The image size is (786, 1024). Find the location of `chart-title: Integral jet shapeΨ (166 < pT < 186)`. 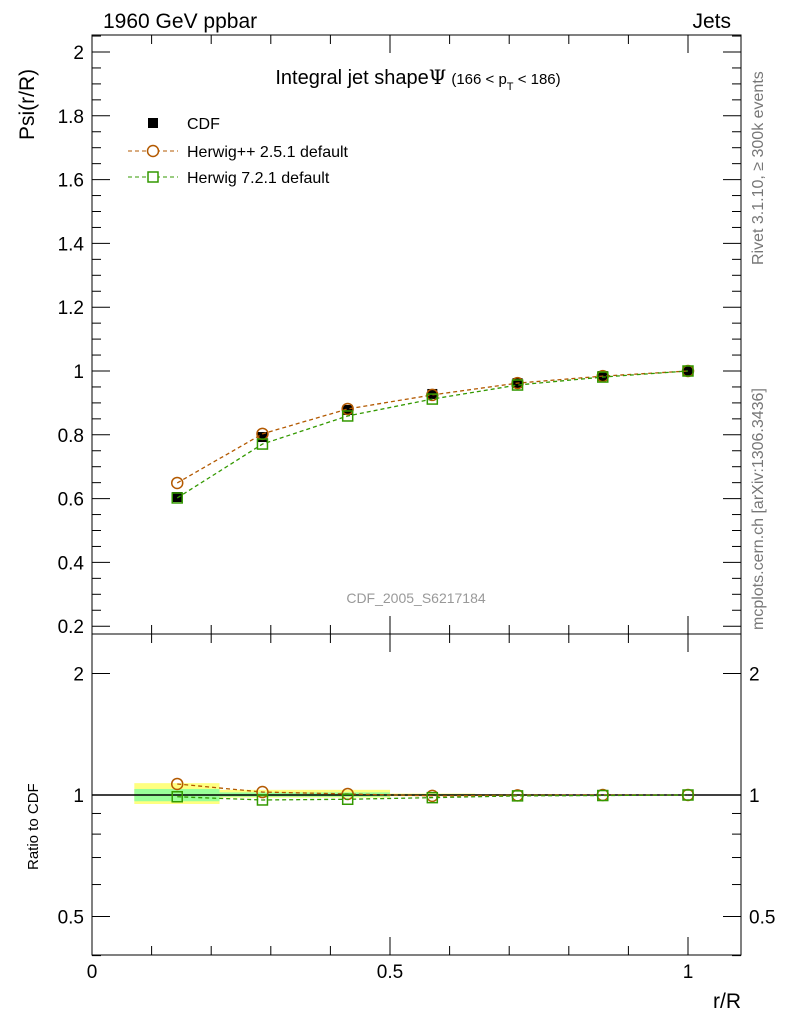

chart-title: Integral jet shapeΨ (166 < pT < 186) is located at coordinates (417, 79).